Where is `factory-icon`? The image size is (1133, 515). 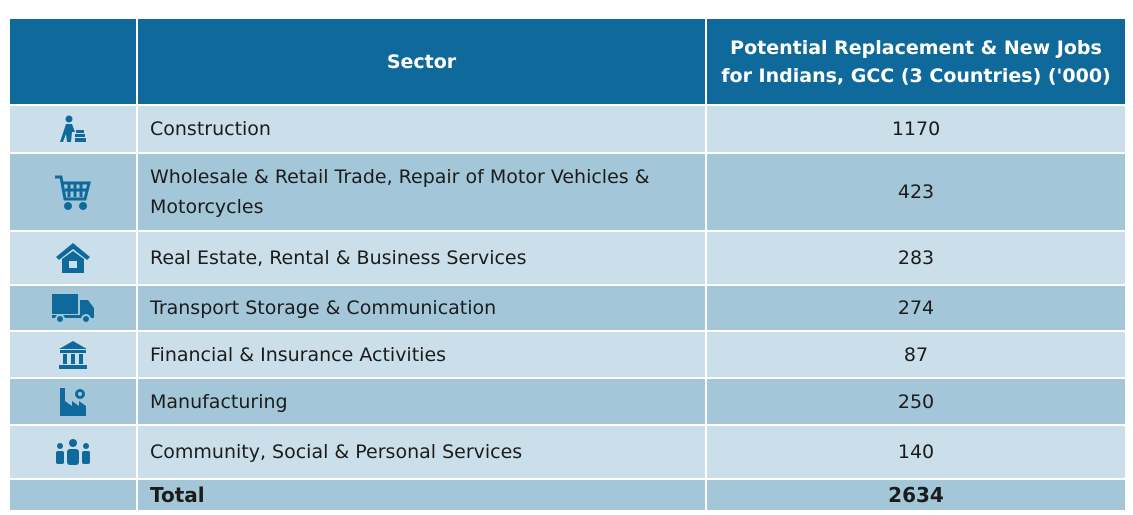
factory-icon is located at coordinates (73, 401).